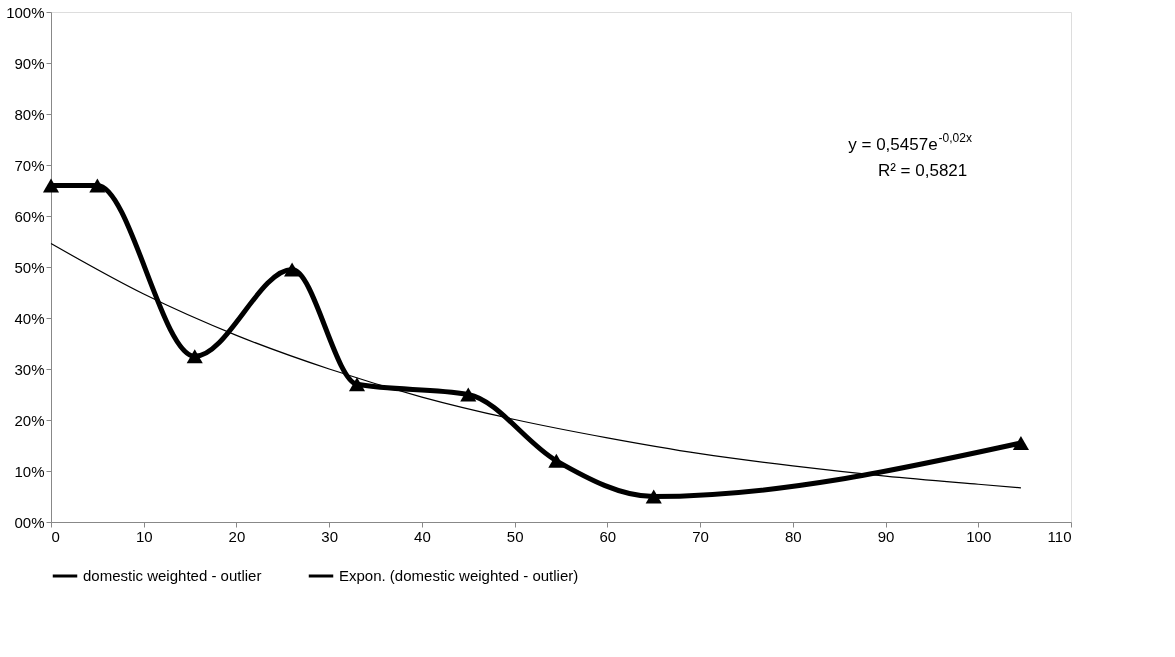  I want to click on legend-label: domestic weighted - outlier, so click(172, 575).